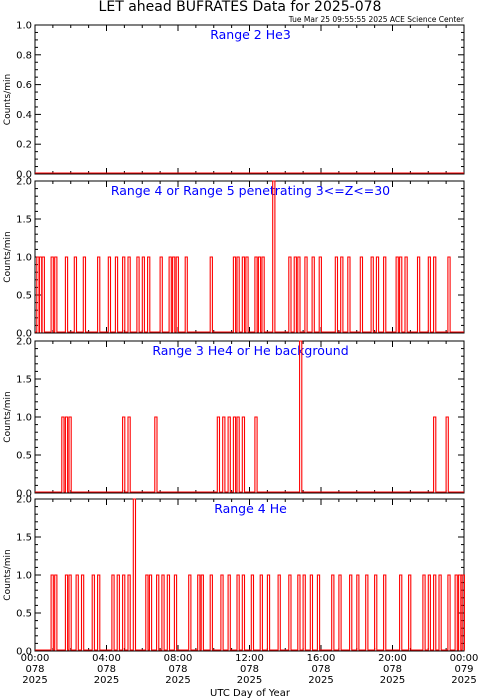 This screenshot has width=479, height=700. Describe the element at coordinates (240, 7) in the screenshot. I see `main-title: LET ahead BUFRATES Data for 2025-078` at that location.